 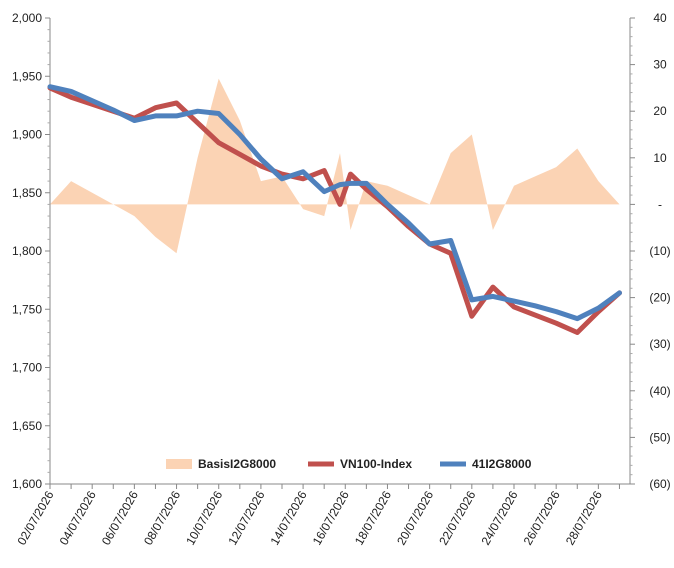 What do you see at coordinates (27, 484) in the screenshot?
I see `left-tick-label: 1,600` at bounding box center [27, 484].